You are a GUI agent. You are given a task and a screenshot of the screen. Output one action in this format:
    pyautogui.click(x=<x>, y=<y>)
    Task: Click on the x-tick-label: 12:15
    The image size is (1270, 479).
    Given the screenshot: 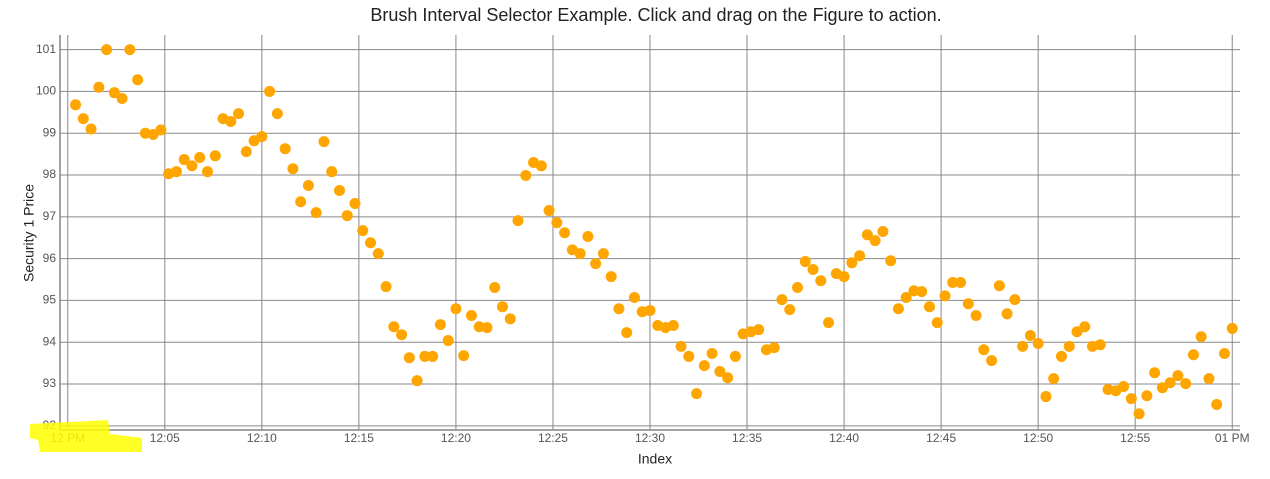 What is the action you would take?
    pyautogui.click(x=359, y=438)
    